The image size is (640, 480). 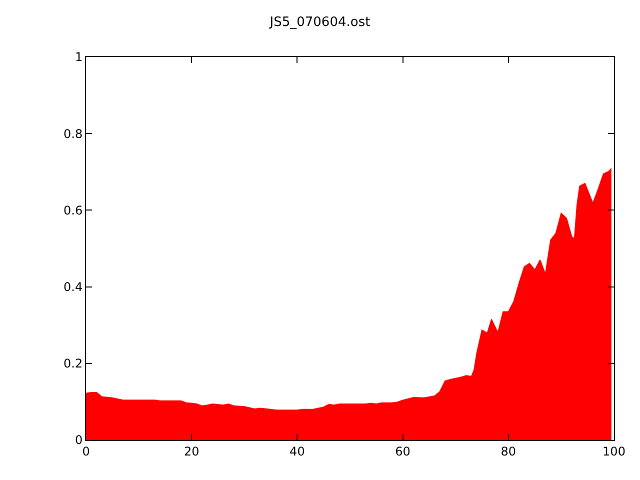 I want to click on x-tick-label: 60, so click(x=402, y=451).